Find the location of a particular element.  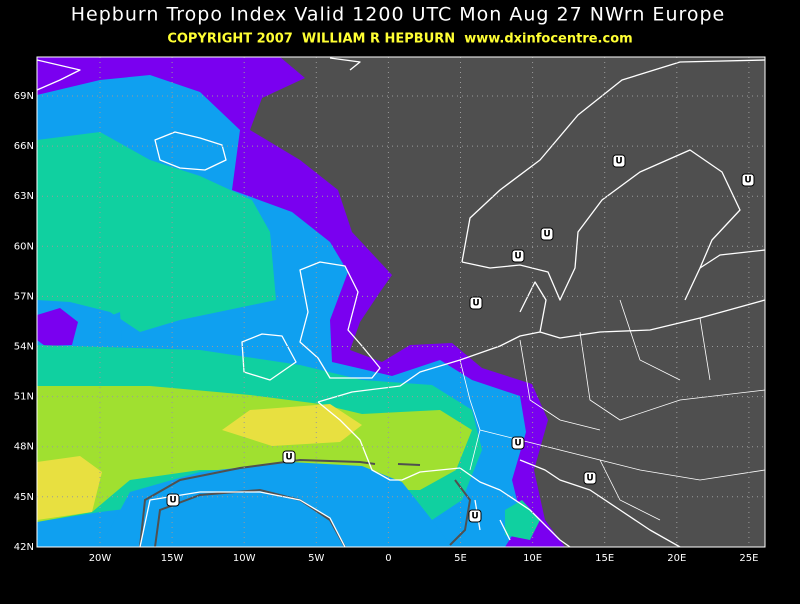

lat-label: 57N is located at coordinates (24, 296).